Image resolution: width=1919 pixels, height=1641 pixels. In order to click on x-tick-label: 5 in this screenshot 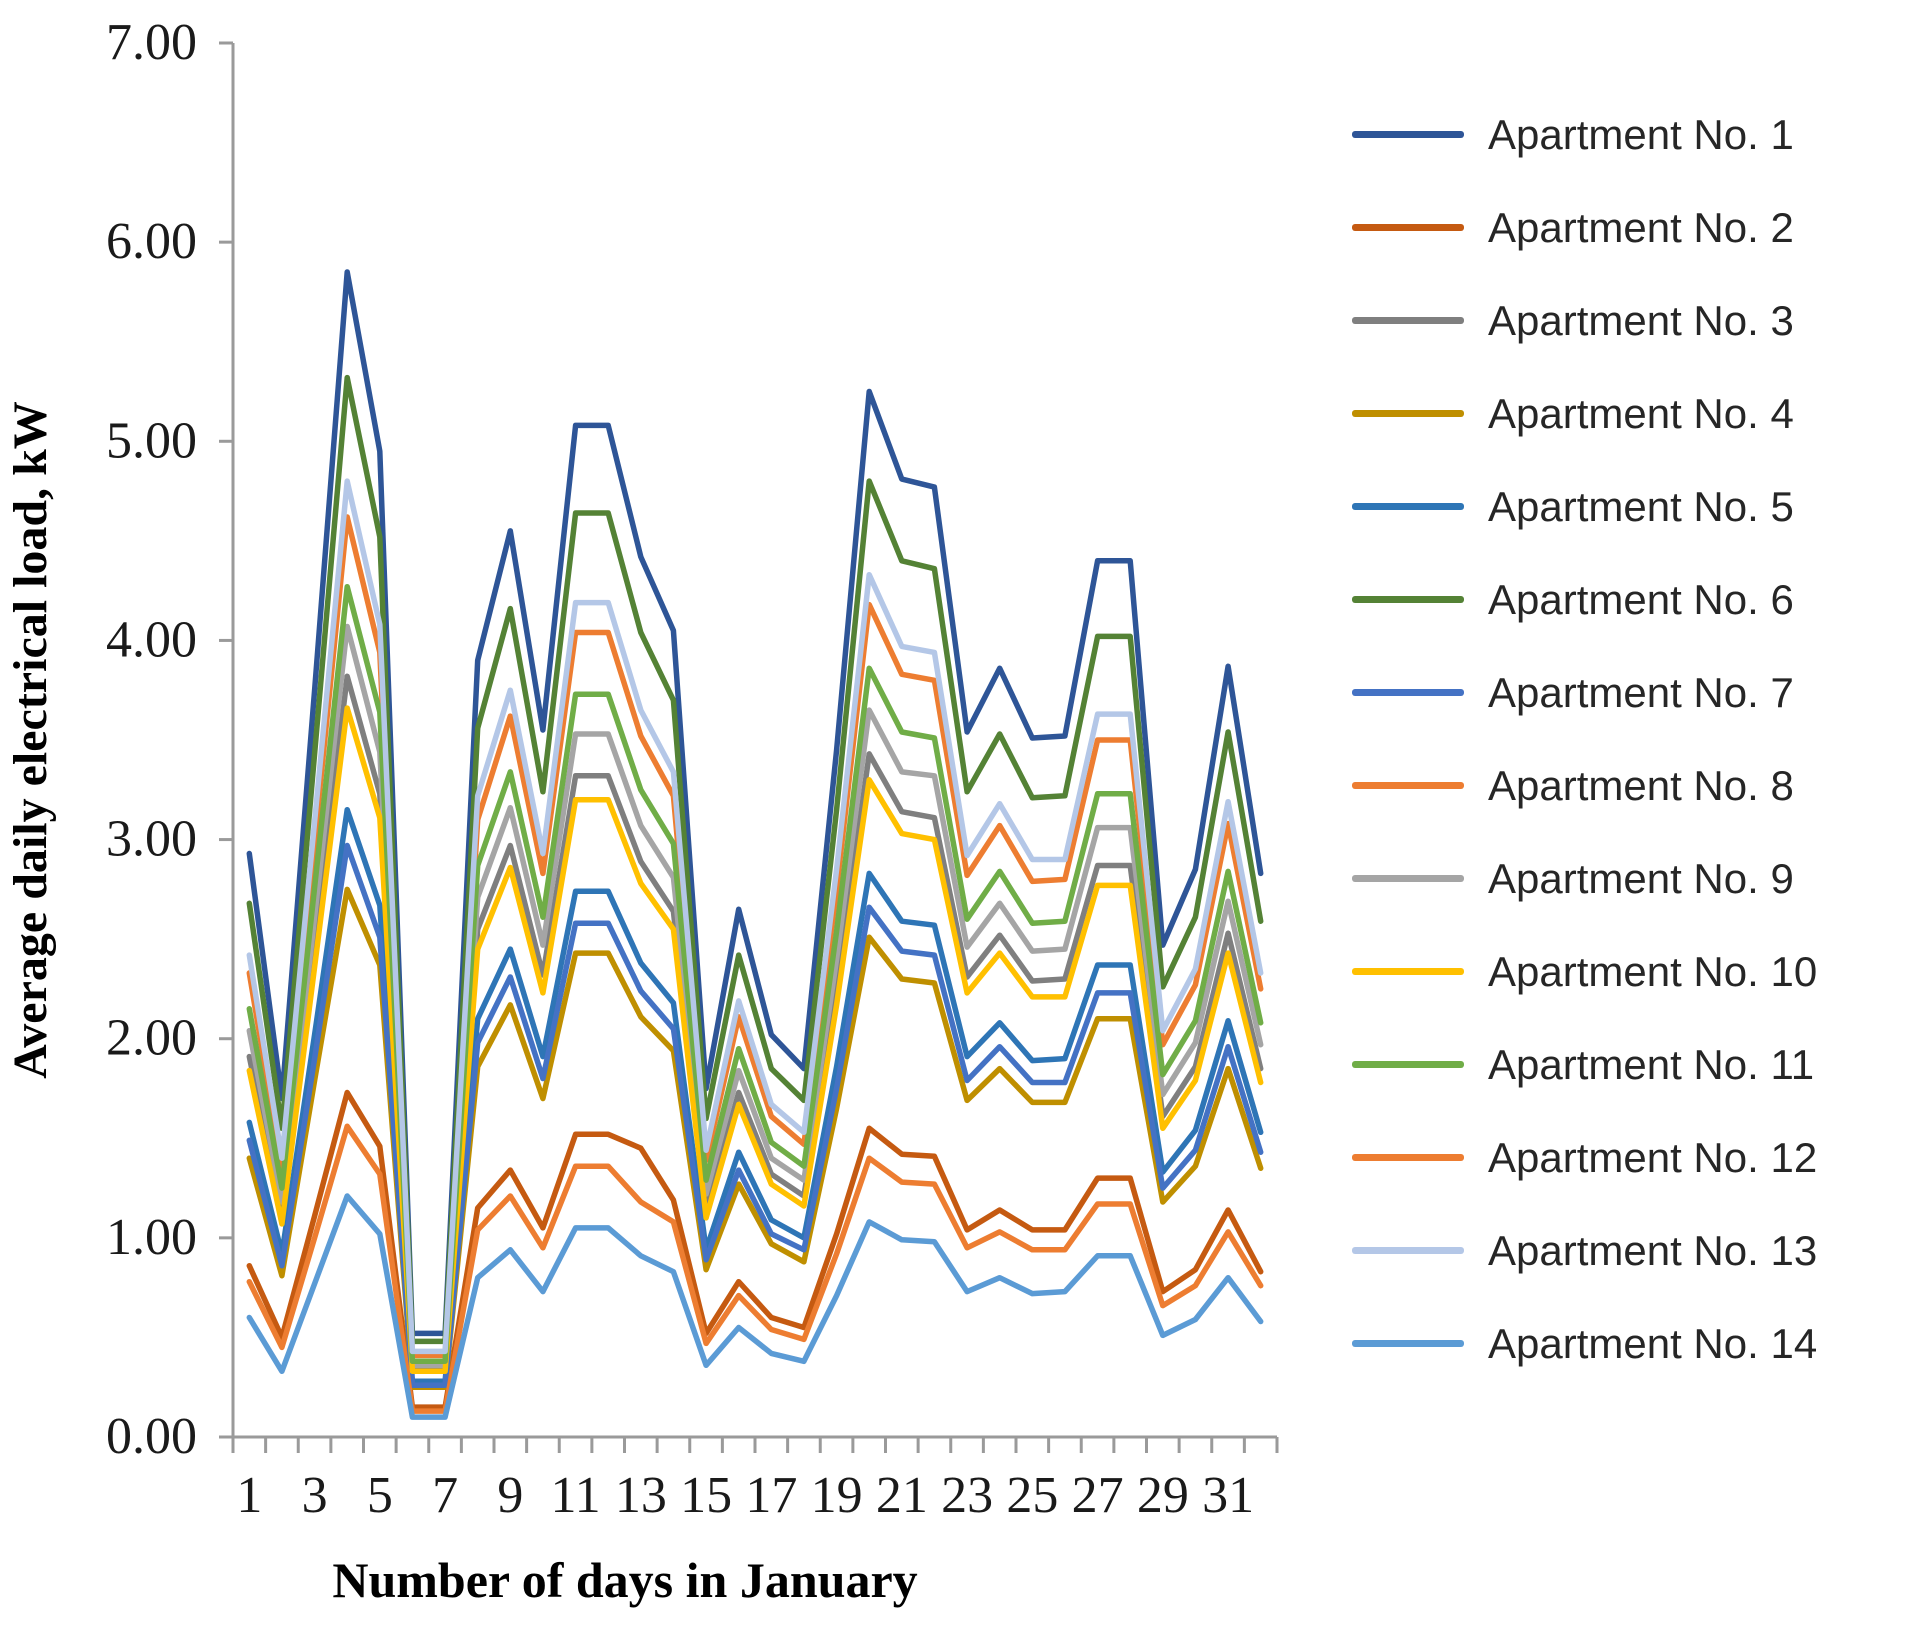, I will do `click(380, 1495)`.